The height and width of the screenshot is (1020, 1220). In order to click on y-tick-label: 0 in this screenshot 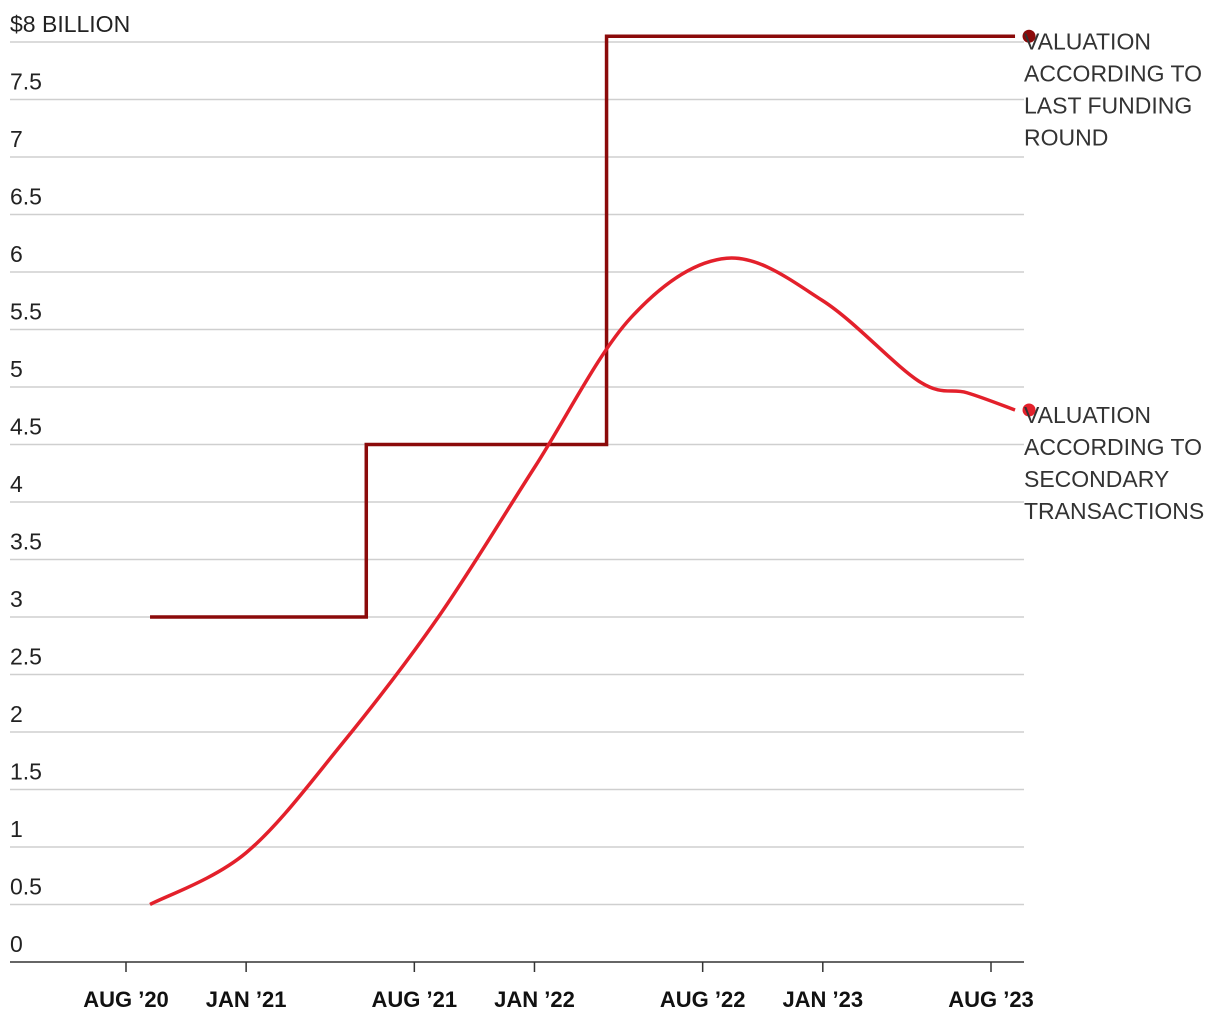, I will do `click(16, 944)`.